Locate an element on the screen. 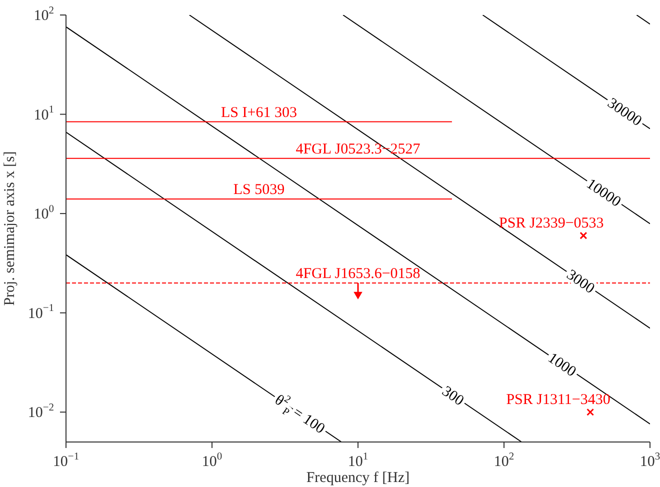 The width and height of the screenshot is (660, 487). text: 3000 is located at coordinates (580, 282).